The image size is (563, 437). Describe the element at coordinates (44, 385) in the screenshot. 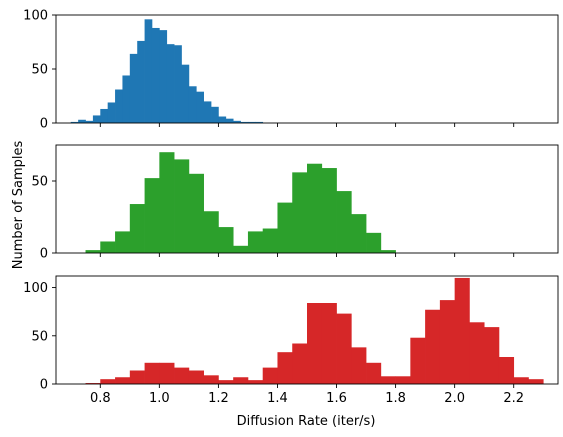

I see `bottom-y-tick-label: 0` at that location.